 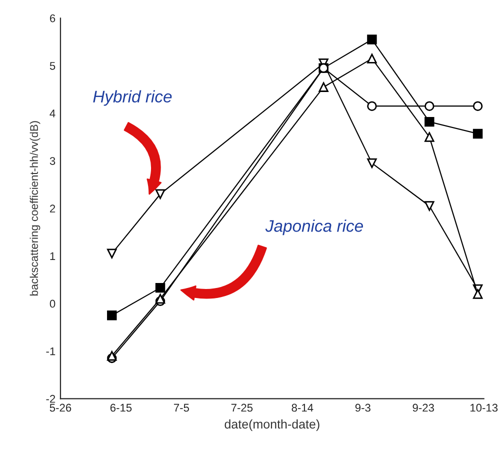 What do you see at coordinates (132, 98) in the screenshot?
I see `annotation: Hybrid rice` at bounding box center [132, 98].